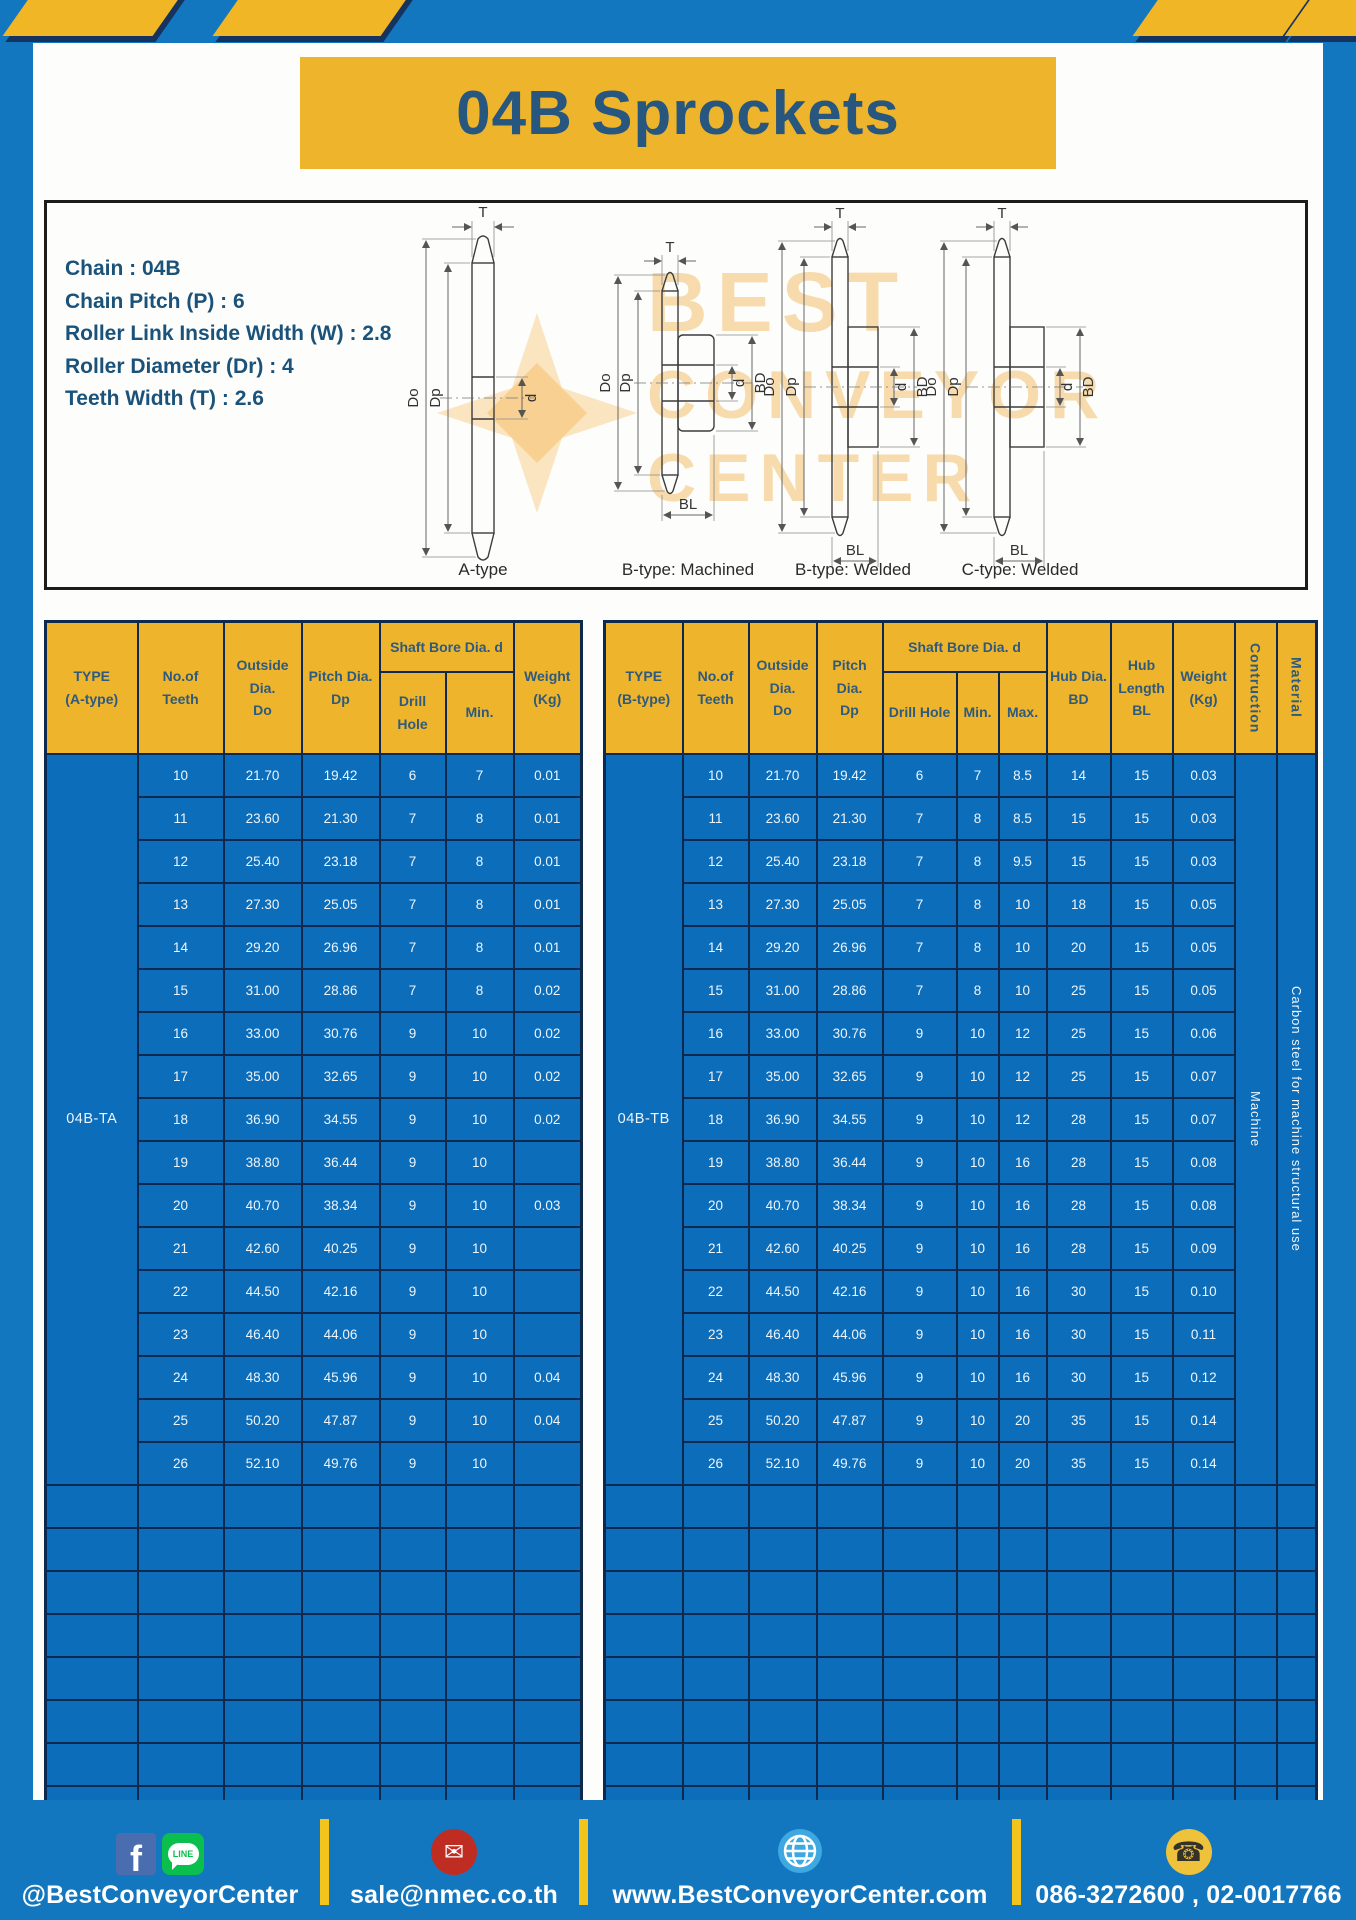  I want to click on table-cell: 45.96, so click(849, 1377).